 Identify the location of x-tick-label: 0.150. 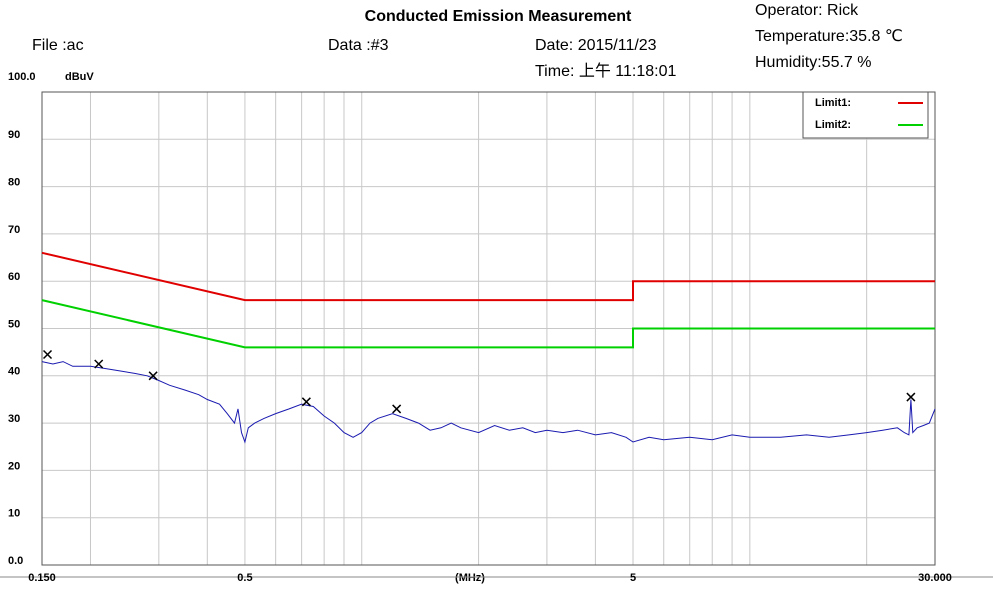
(42, 578).